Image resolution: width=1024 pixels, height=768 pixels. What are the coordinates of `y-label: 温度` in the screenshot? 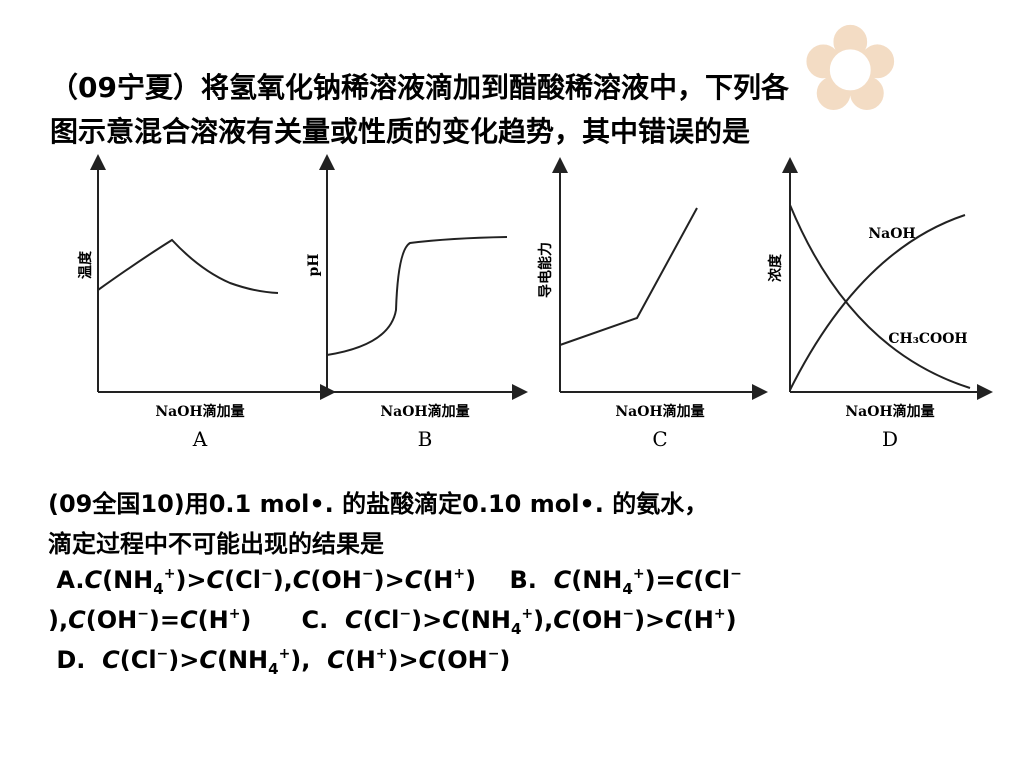 It's located at (85, 264).